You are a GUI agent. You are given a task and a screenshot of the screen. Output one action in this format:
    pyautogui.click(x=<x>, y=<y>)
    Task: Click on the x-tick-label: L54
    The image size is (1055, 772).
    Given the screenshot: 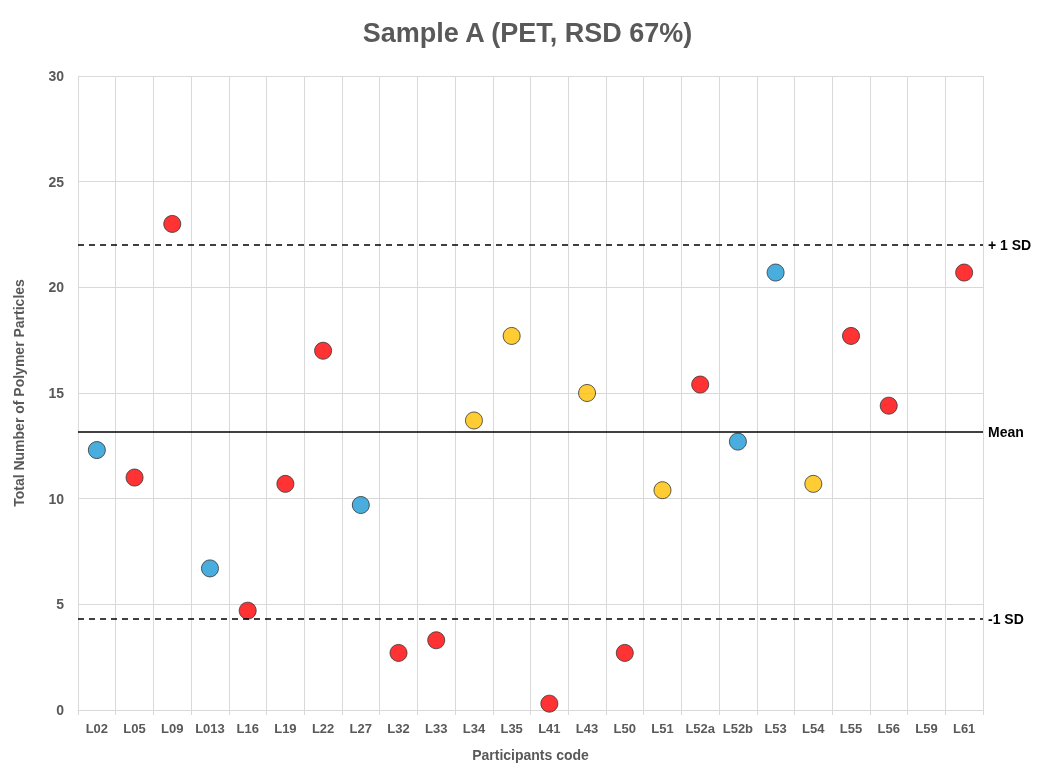 What is the action you would take?
    pyautogui.click(x=814, y=728)
    